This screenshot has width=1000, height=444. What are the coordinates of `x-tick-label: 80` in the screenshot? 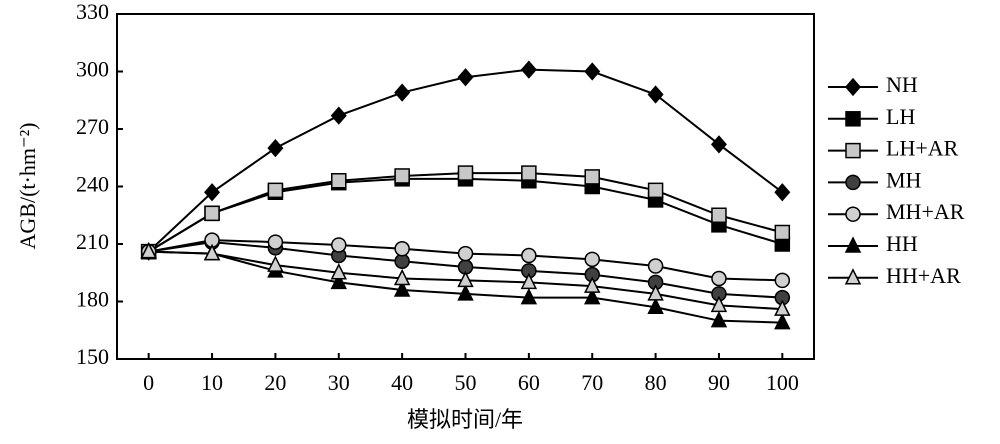 It's located at (656, 382).